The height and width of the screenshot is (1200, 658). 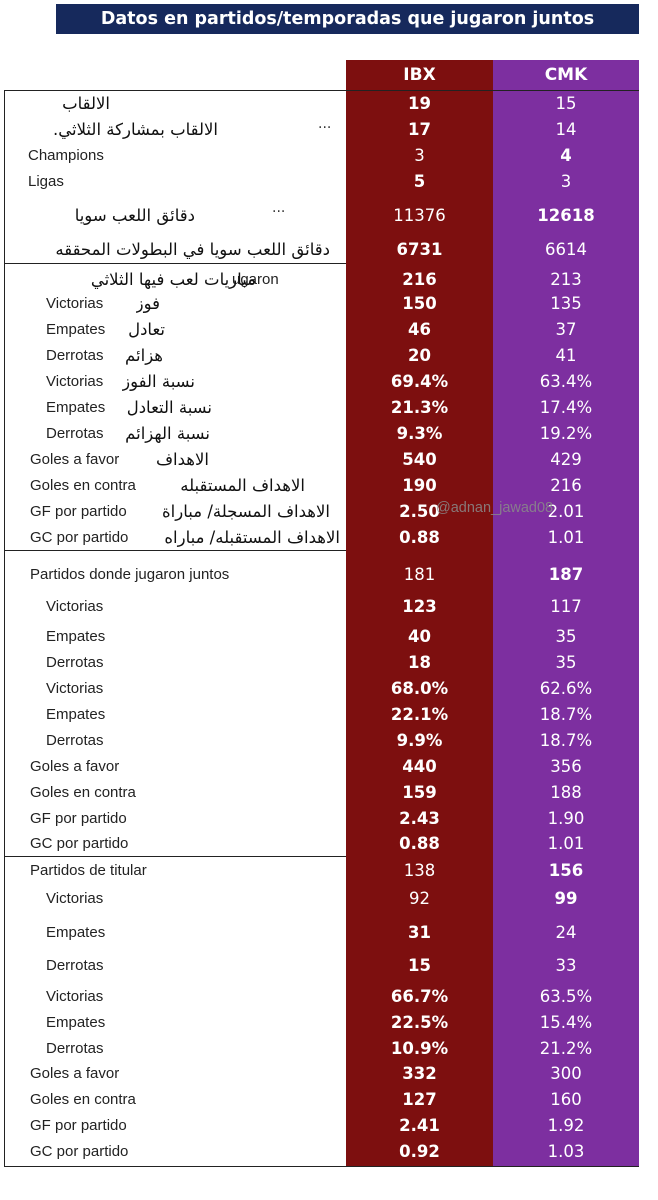 I want to click on table-row: GC por partido 0.92 1.03, so click(x=329, y=1151).